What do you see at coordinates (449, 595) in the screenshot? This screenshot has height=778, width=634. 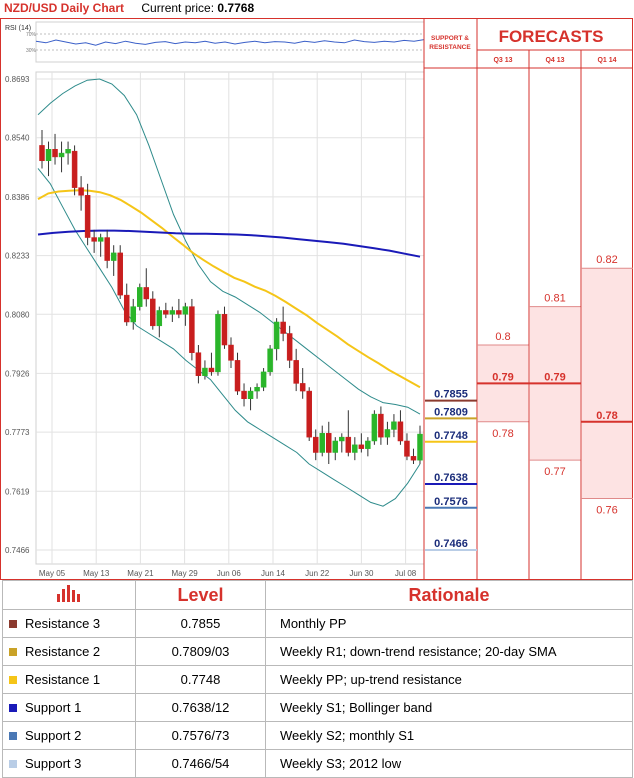 I see `rationale-column-header: Rationale` at bounding box center [449, 595].